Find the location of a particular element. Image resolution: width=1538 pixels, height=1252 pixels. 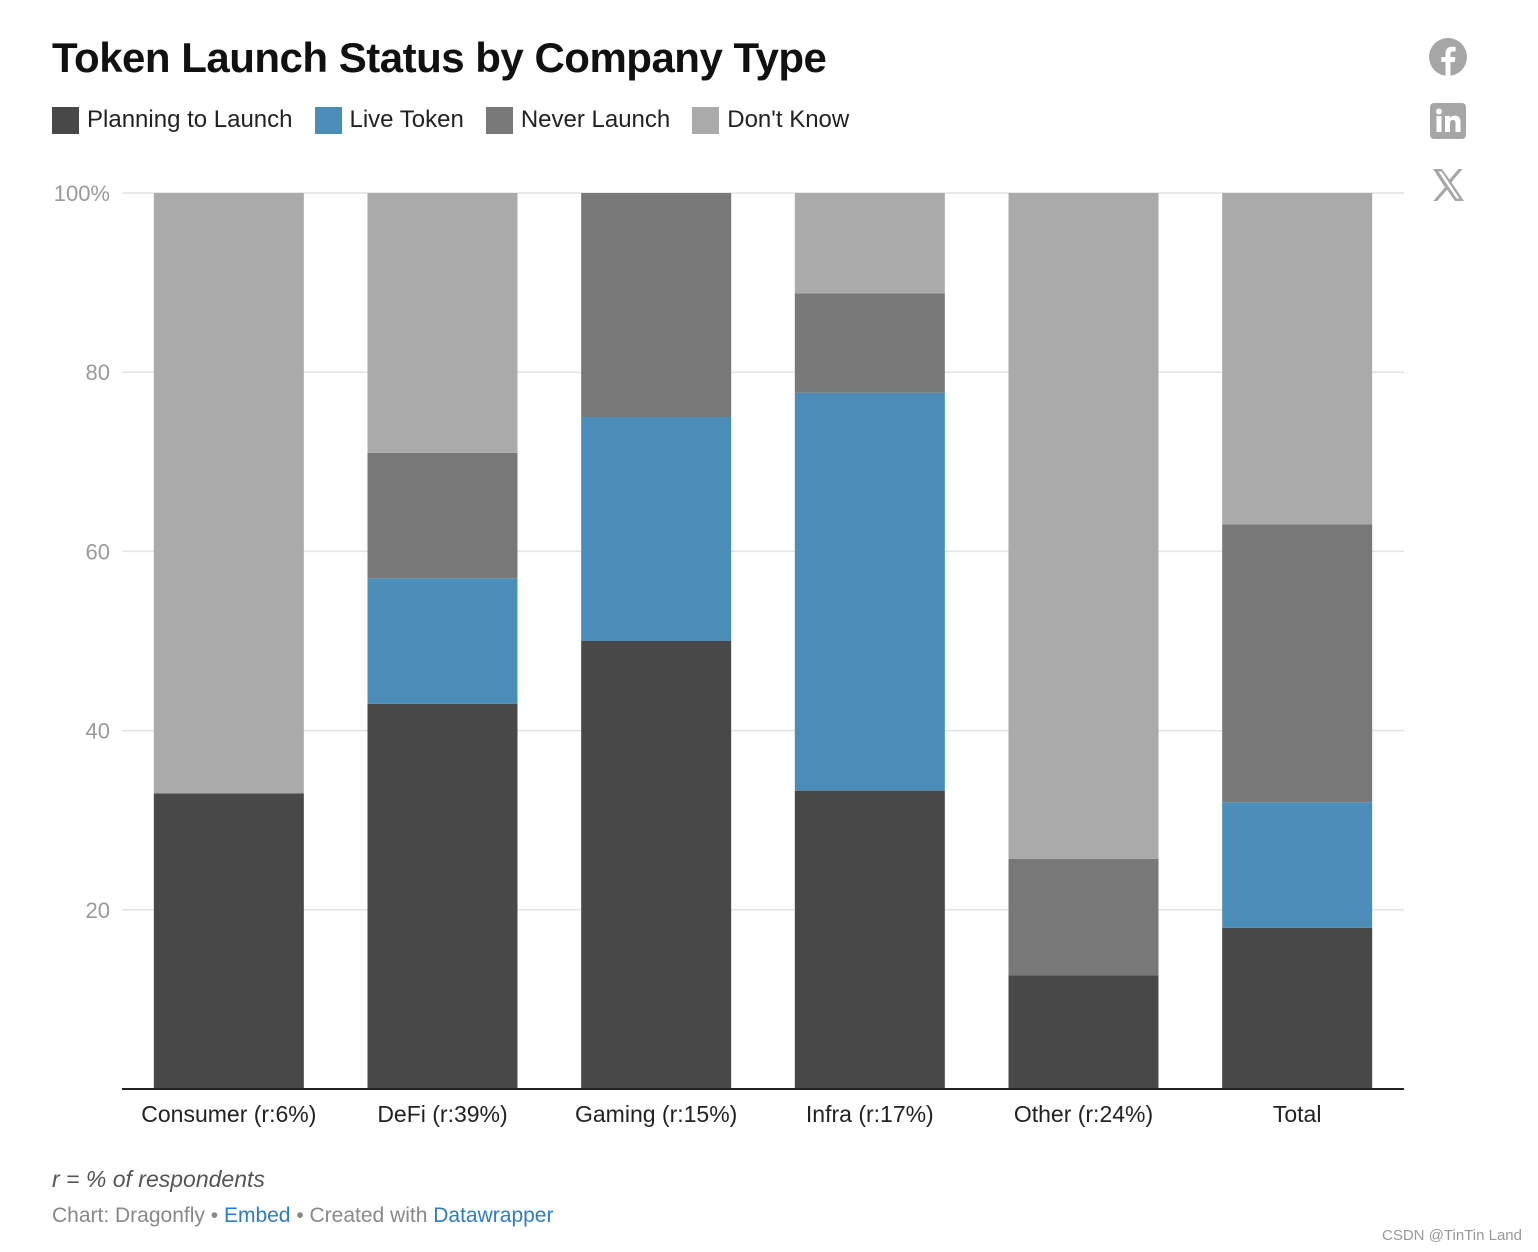

datawrapper-link: Datawrapper is located at coordinates (493, 1215).